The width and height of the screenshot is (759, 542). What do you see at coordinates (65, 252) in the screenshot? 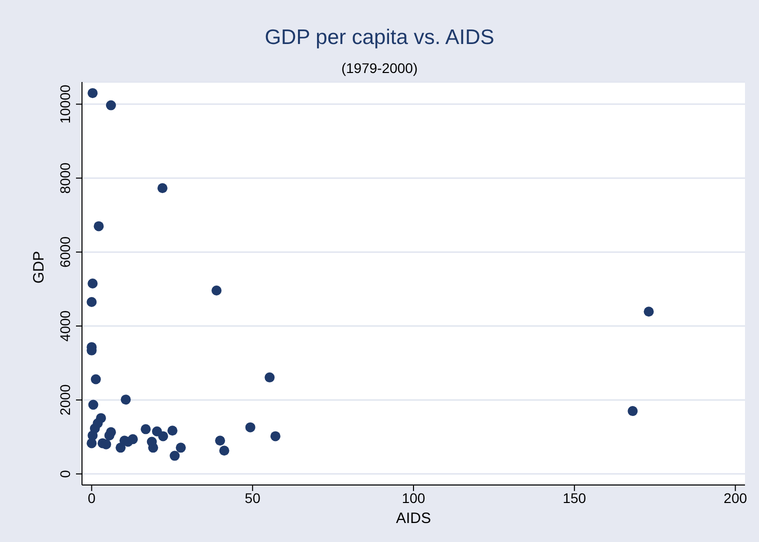
I see `y-tick-label: 6000` at bounding box center [65, 252].